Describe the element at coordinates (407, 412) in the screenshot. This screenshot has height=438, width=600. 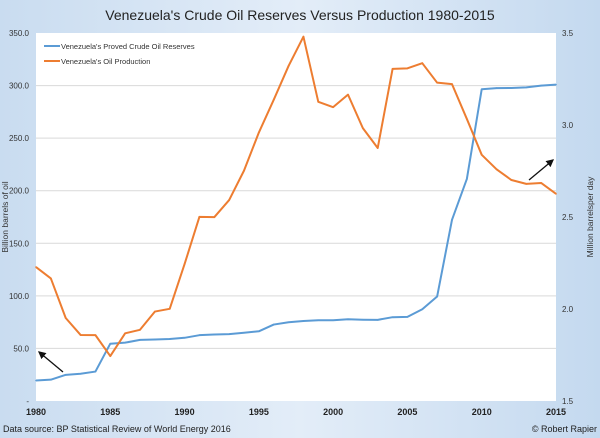
I see `x-tick-label: 2005` at that location.